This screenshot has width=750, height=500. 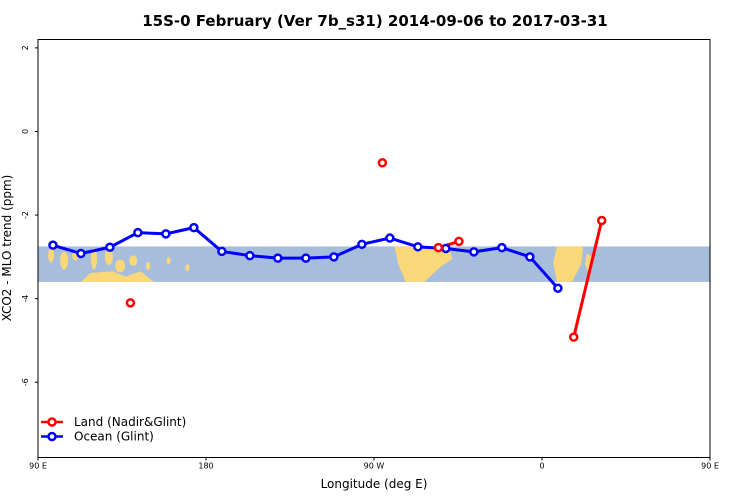 What do you see at coordinates (374, 484) in the screenshot?
I see `x-axis-label: Longitude (deg E)` at bounding box center [374, 484].